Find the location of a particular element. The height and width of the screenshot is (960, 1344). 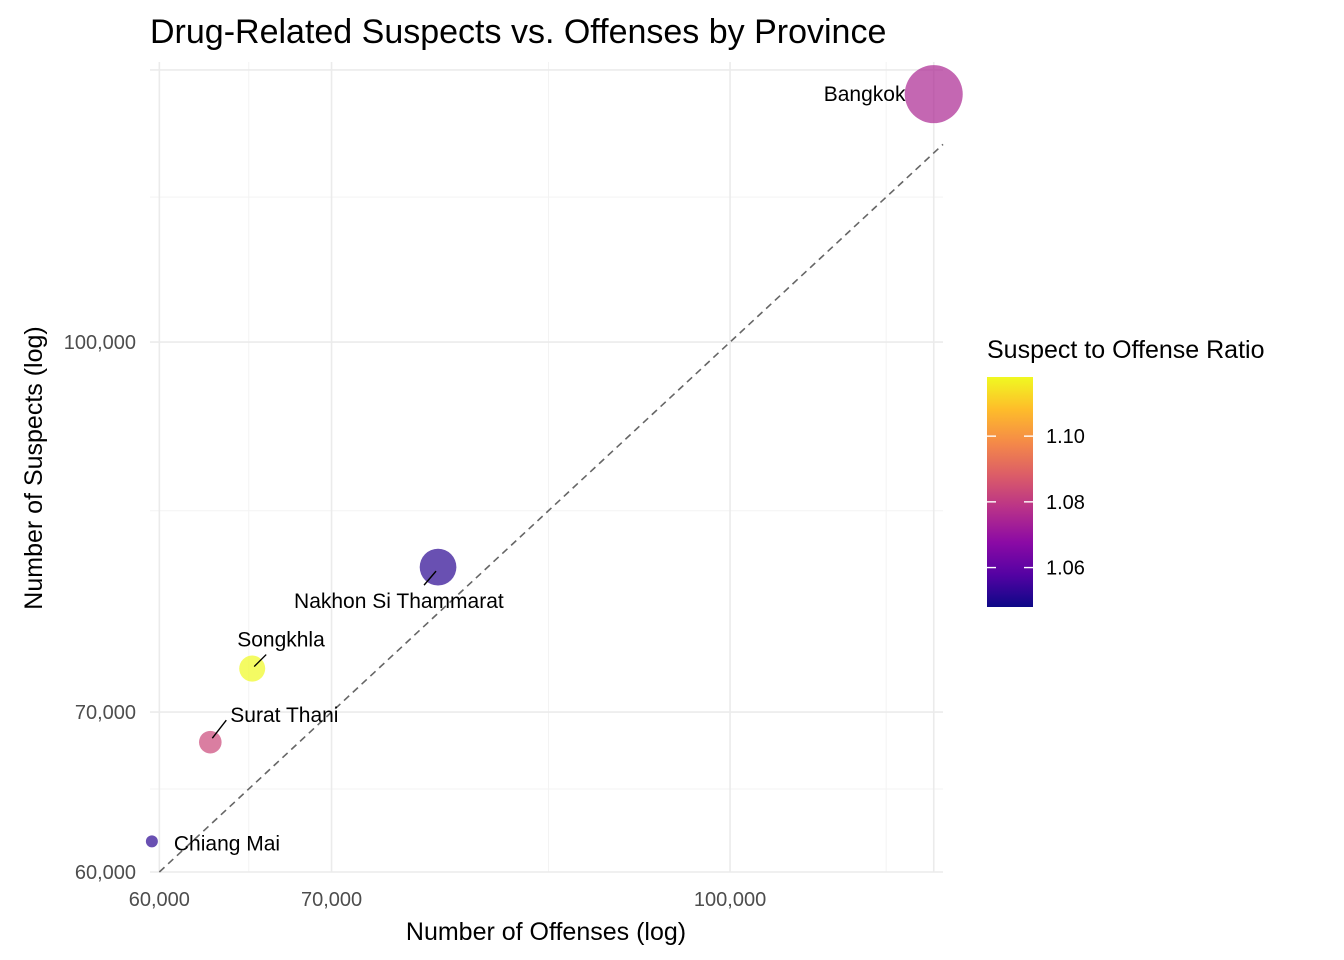

legend-ticks: 1.06 1.08 1.10 is located at coordinates (1036, 503).